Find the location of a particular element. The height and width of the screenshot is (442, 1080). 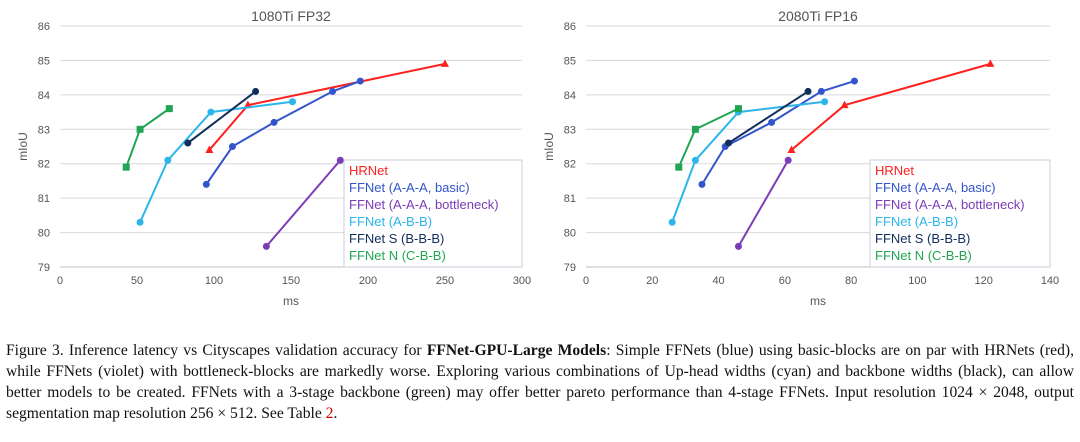

y-tick-label: 81 is located at coordinates (44, 199).